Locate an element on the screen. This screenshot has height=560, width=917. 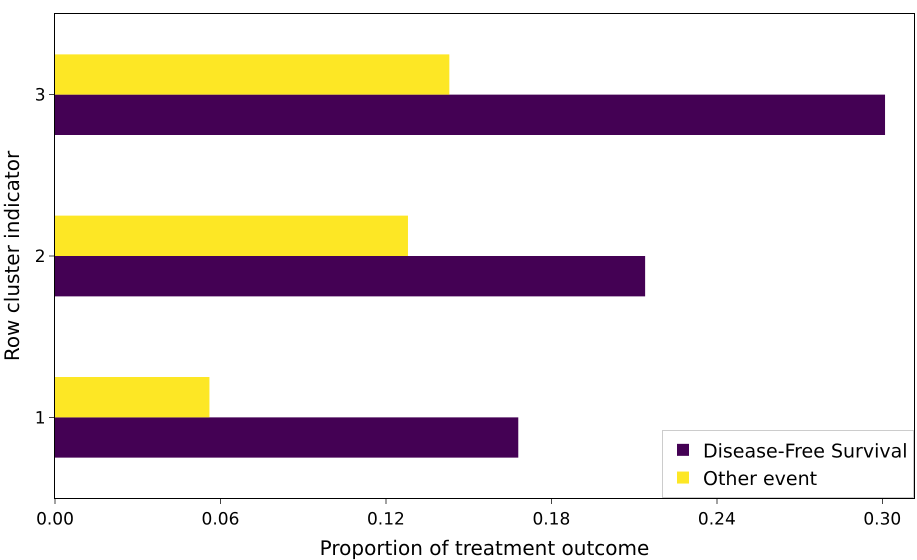
x-tick-label: 0.00 is located at coordinates (55, 519).